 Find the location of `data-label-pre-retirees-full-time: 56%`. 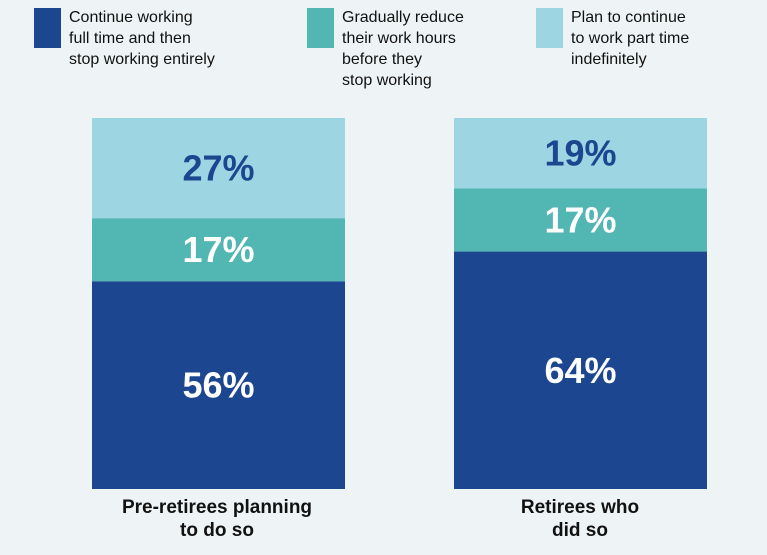

data-label-pre-retirees-full-time: 56% is located at coordinates (218, 385).